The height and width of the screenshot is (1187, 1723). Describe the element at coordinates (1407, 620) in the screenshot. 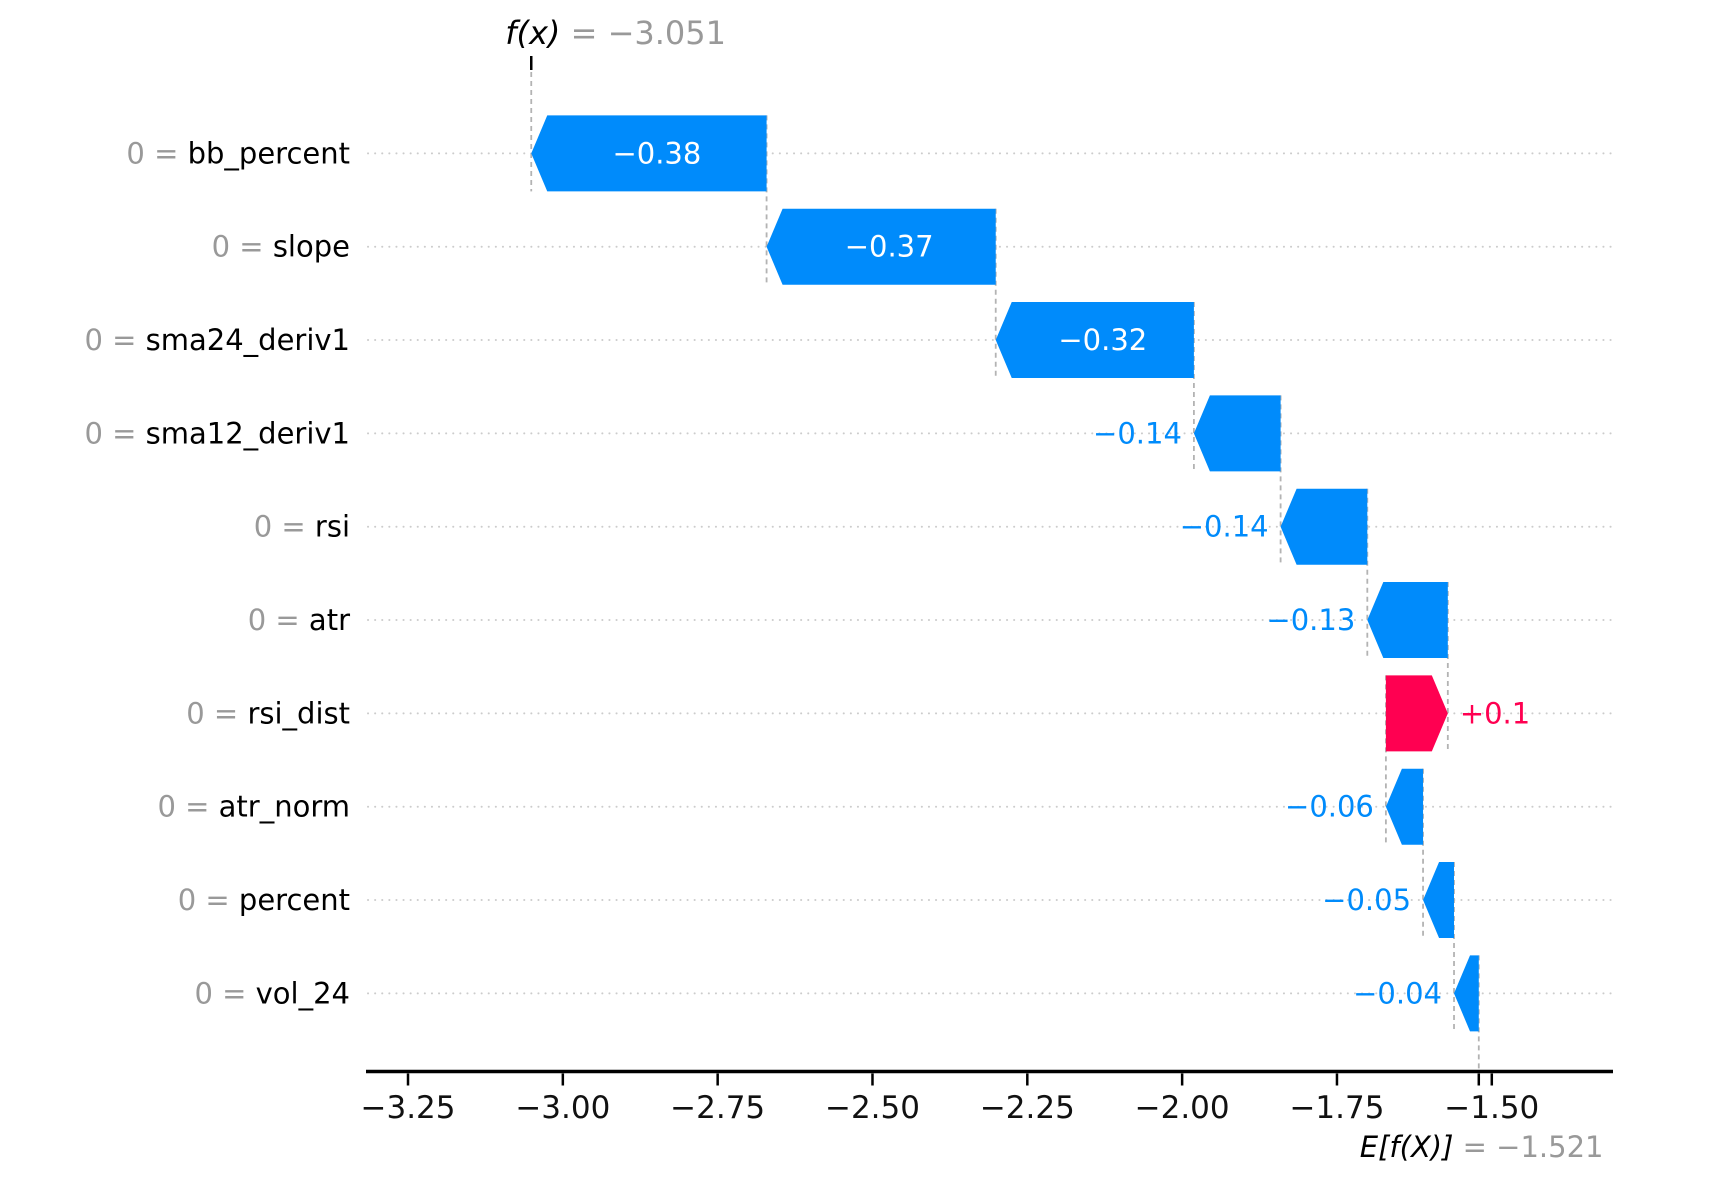

I see `bar-atr` at that location.